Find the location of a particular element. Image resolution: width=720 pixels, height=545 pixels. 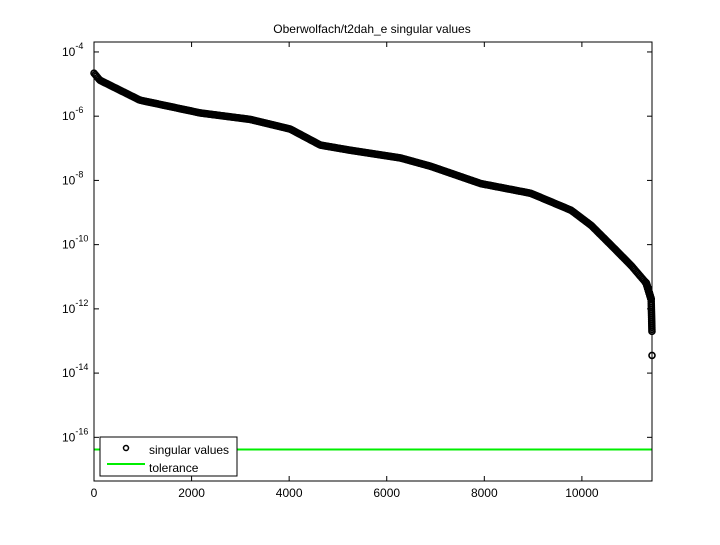

x-tick-label: 0 is located at coordinates (94, 493).